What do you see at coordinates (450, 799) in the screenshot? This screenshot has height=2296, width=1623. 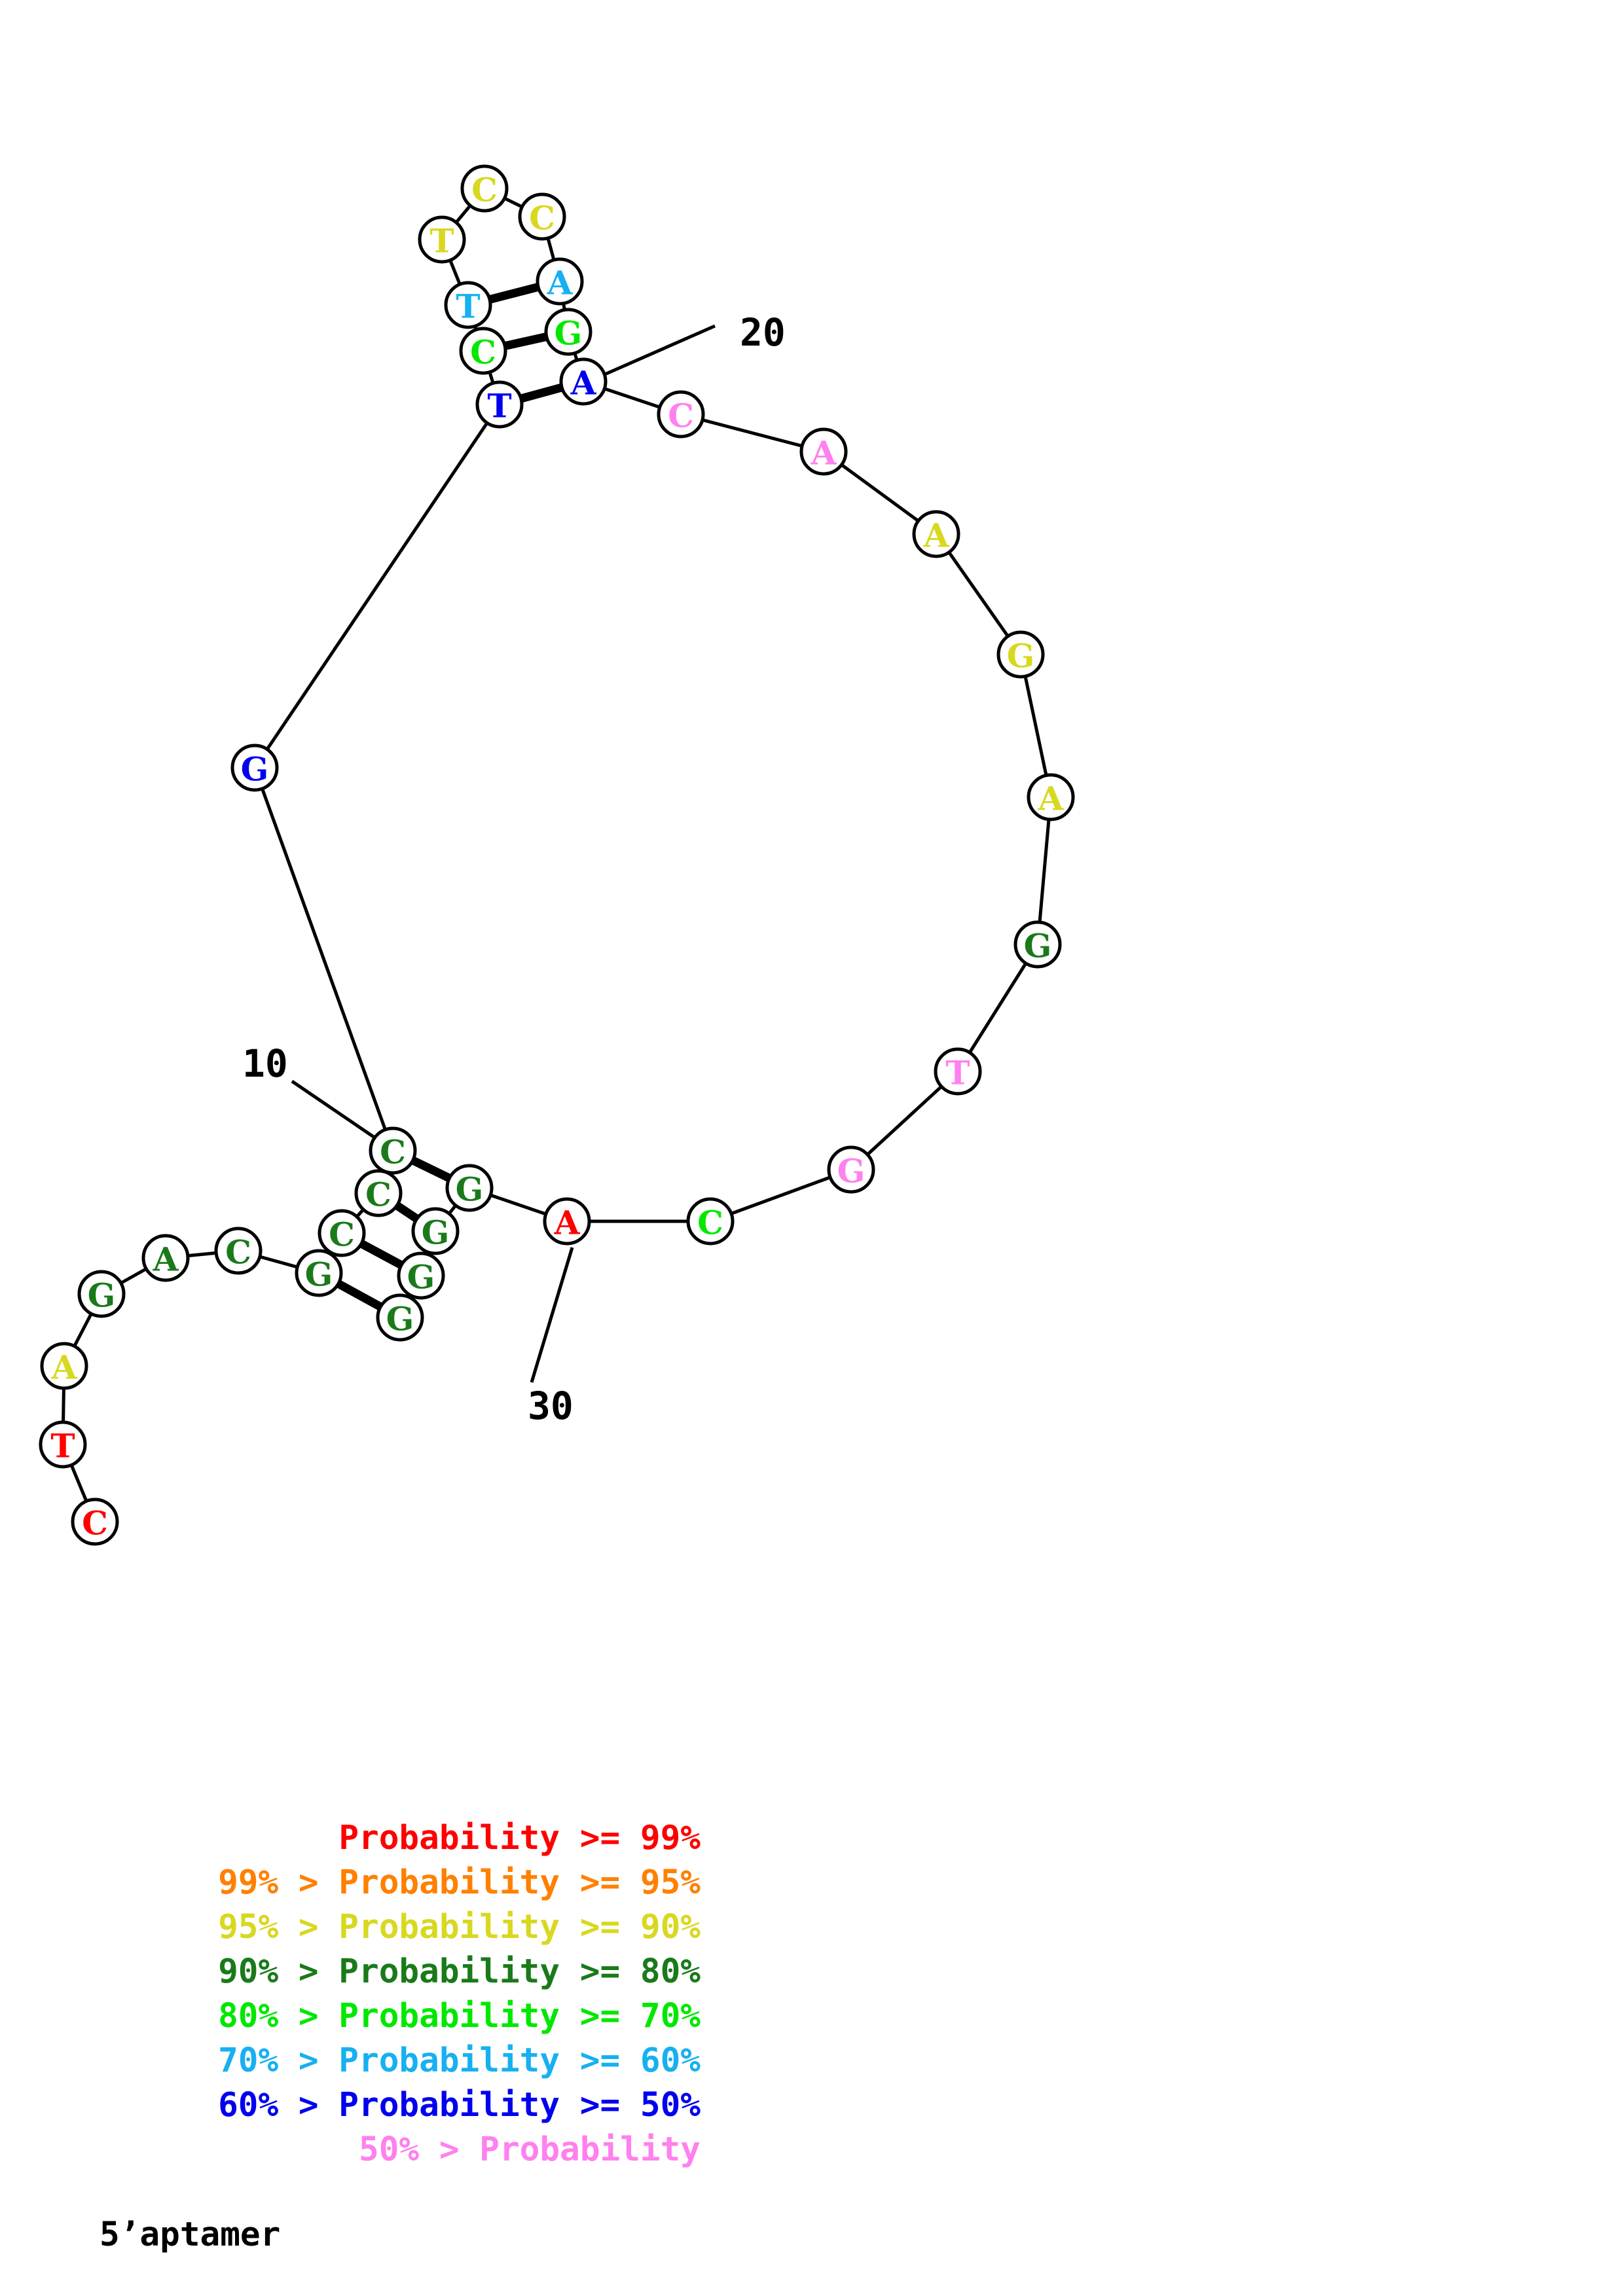 I see `base-pair-layer` at bounding box center [450, 799].